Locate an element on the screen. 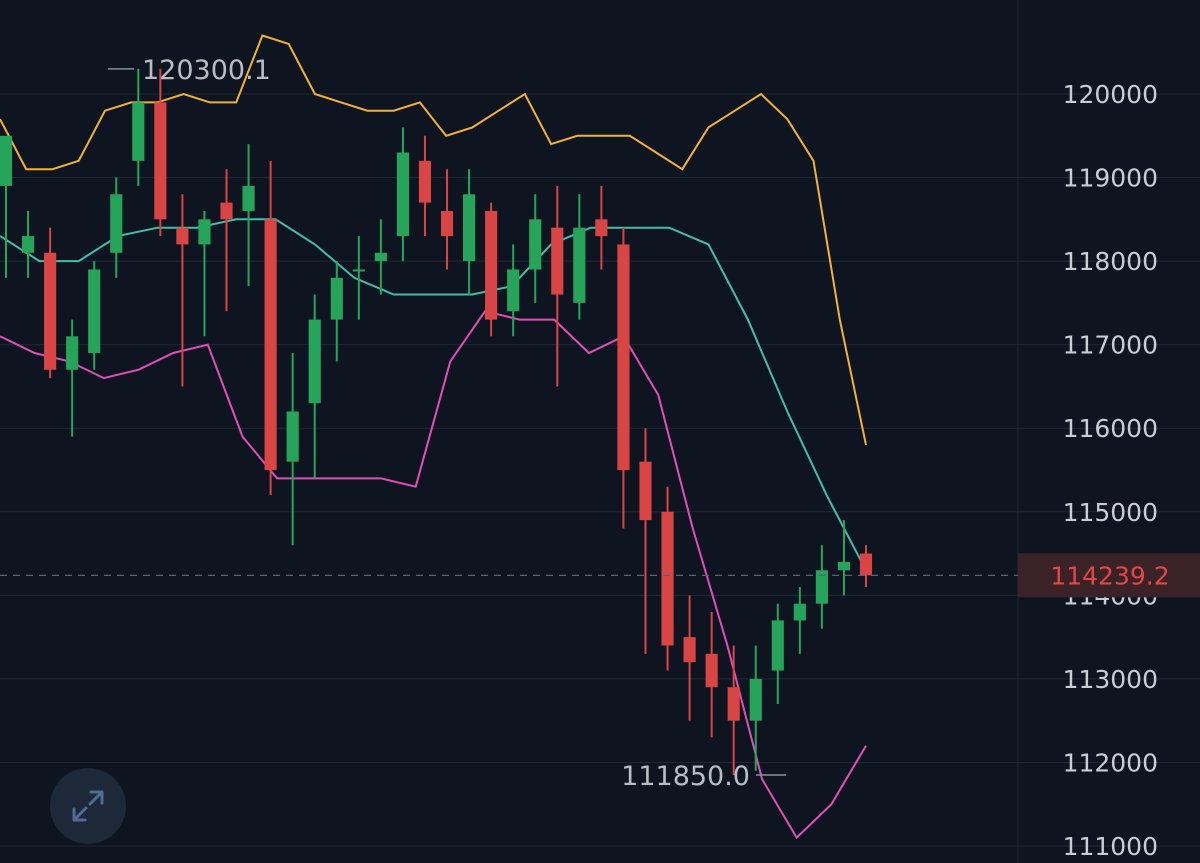 This screenshot has width=1200, height=863. expand-arrows-icon is located at coordinates (88, 806).